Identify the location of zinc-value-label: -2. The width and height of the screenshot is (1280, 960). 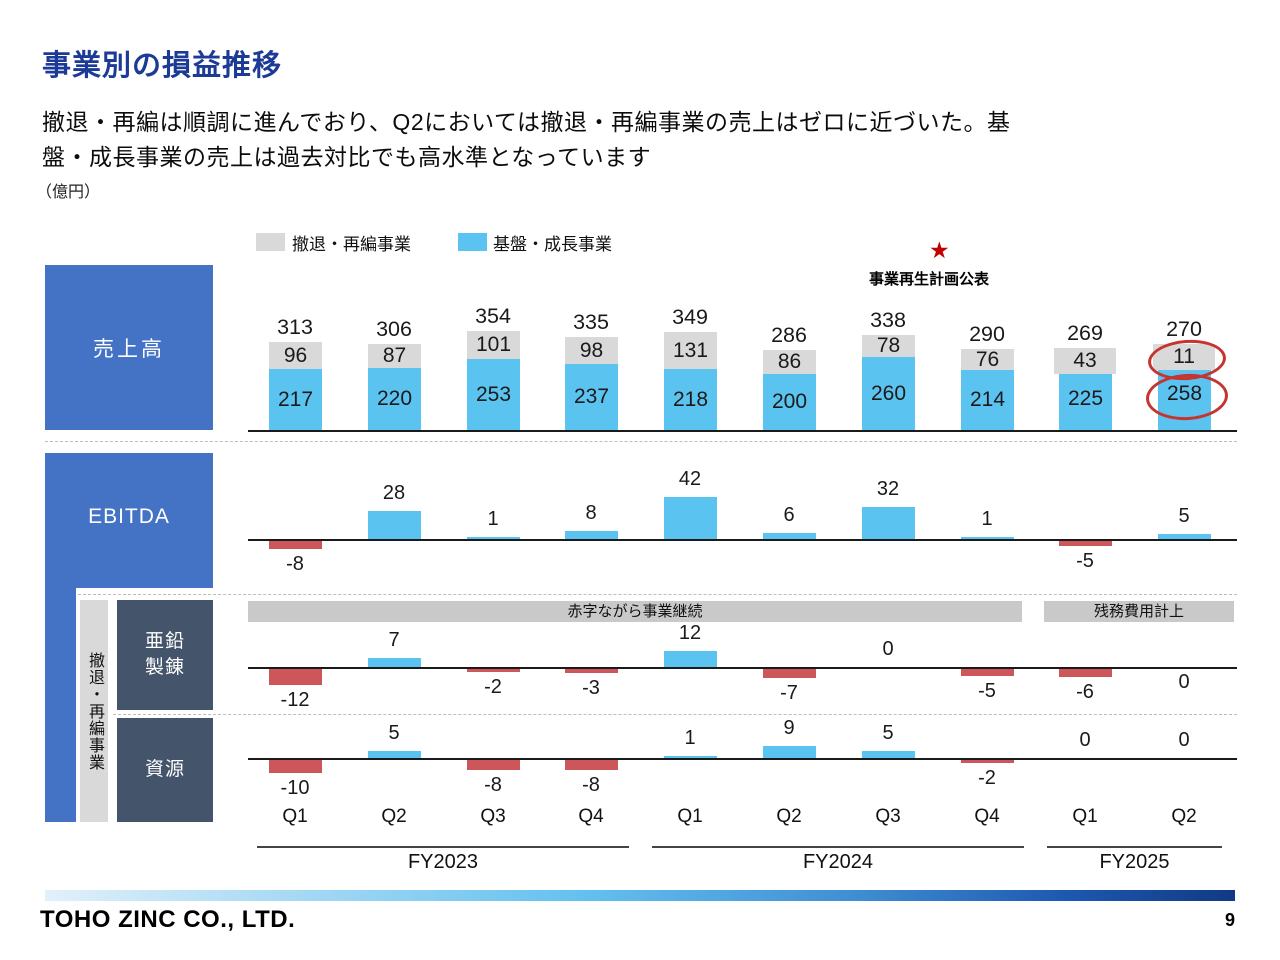
(493, 687).